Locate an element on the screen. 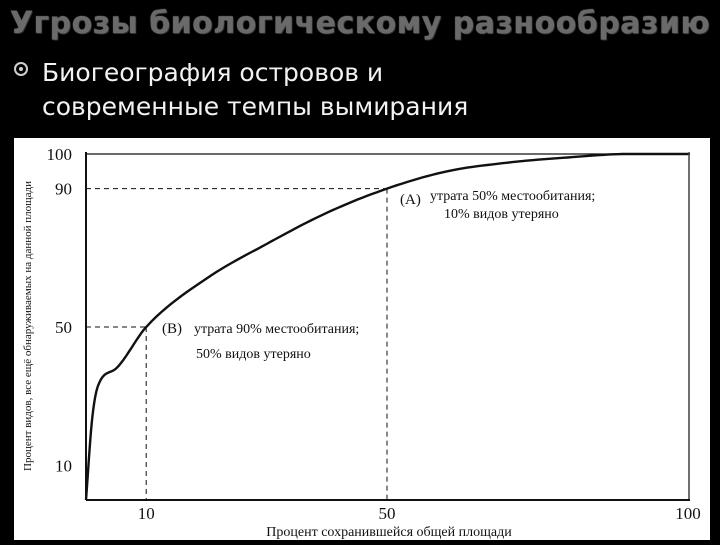 The height and width of the screenshot is (545, 720). y-tick-label: 90 is located at coordinates (63, 189).